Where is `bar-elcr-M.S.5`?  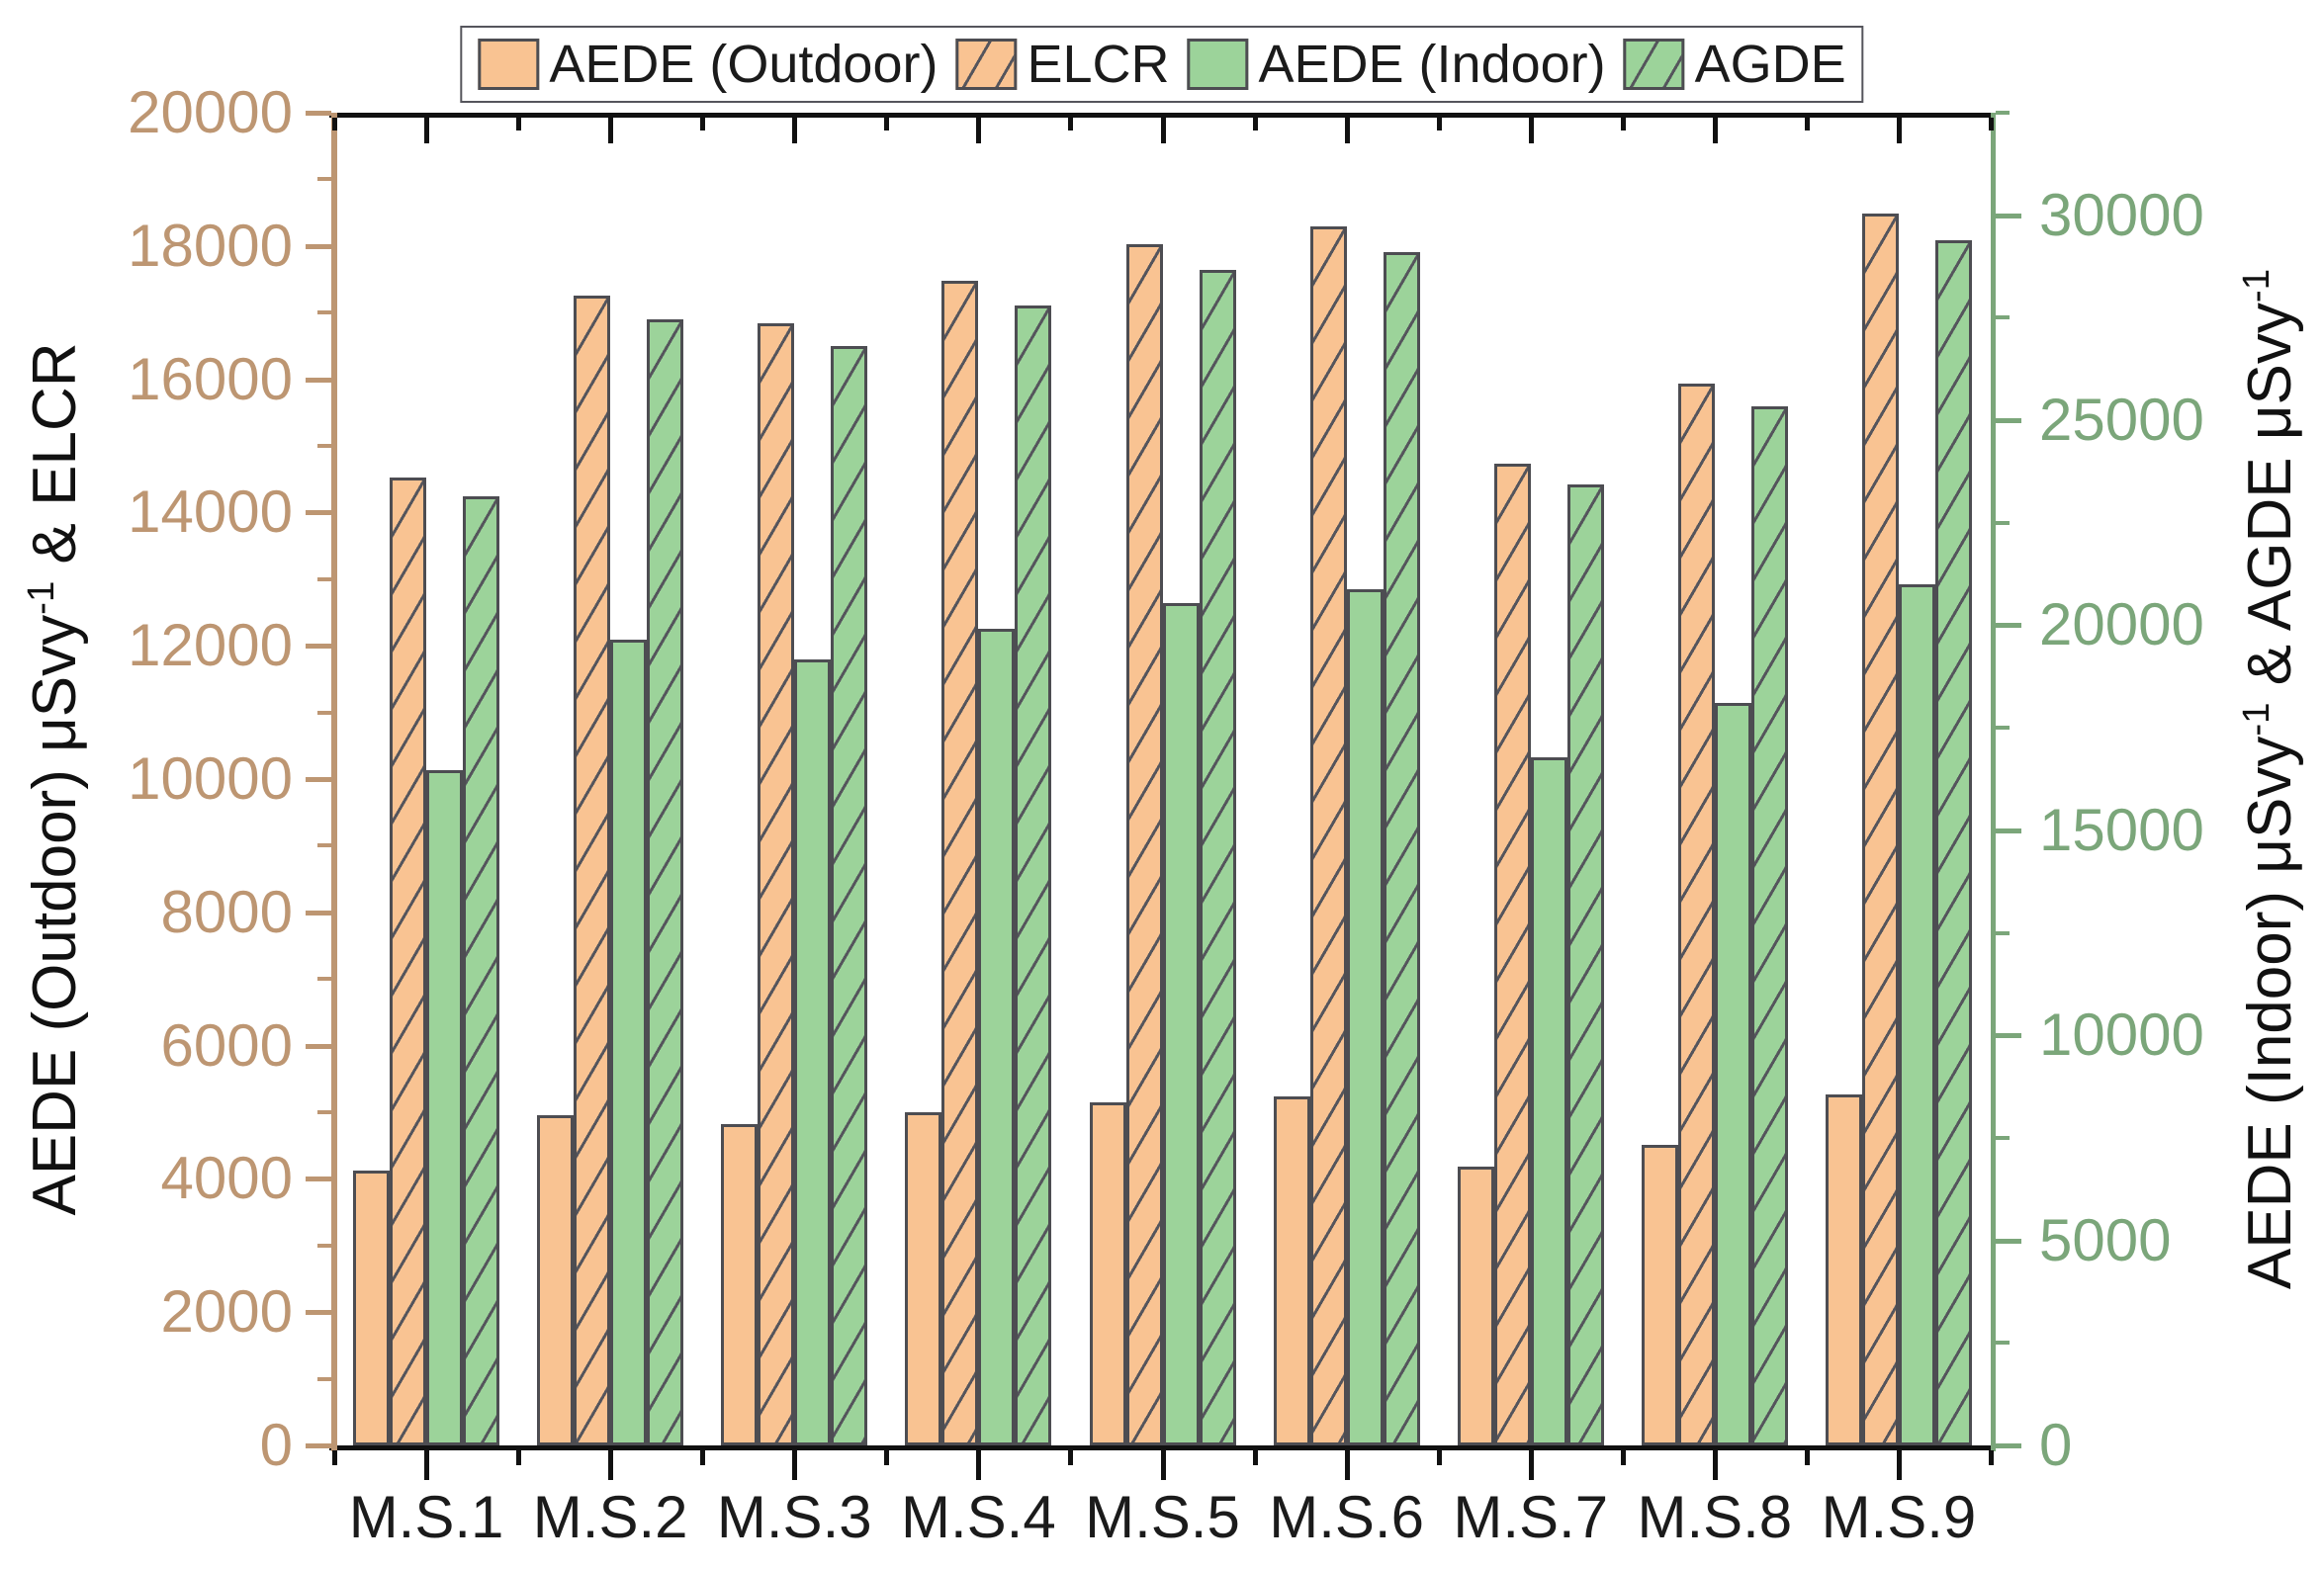
bar-elcr-M.S.5 is located at coordinates (1144, 844).